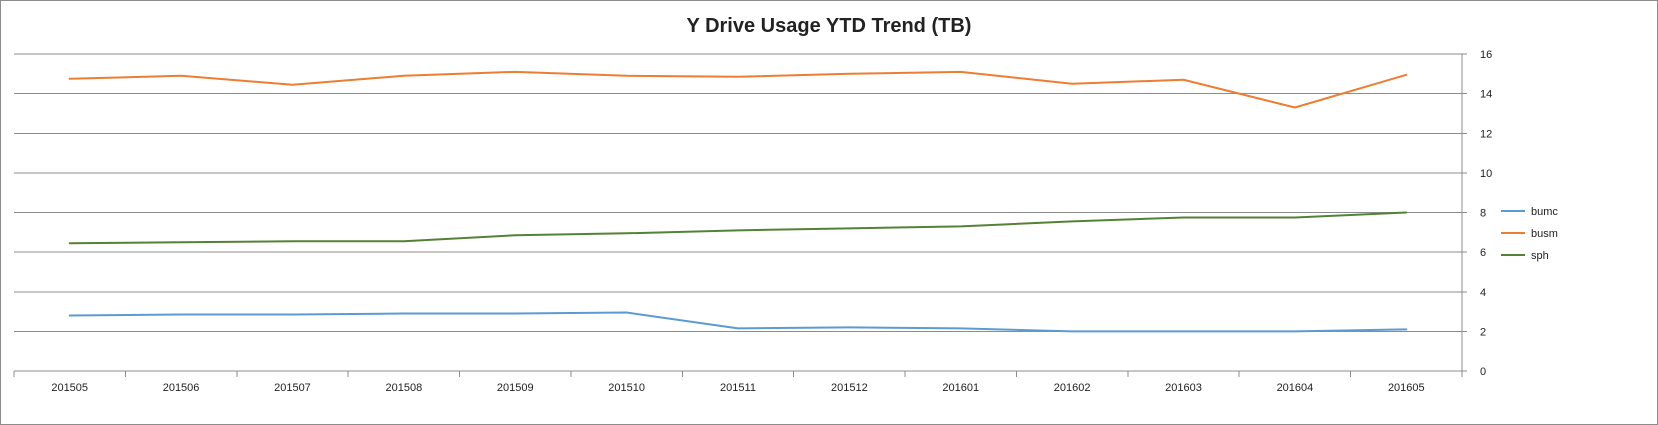 This screenshot has height=425, width=1658. Describe the element at coordinates (1483, 332) in the screenshot. I see `y-tick-label: 2` at that location.